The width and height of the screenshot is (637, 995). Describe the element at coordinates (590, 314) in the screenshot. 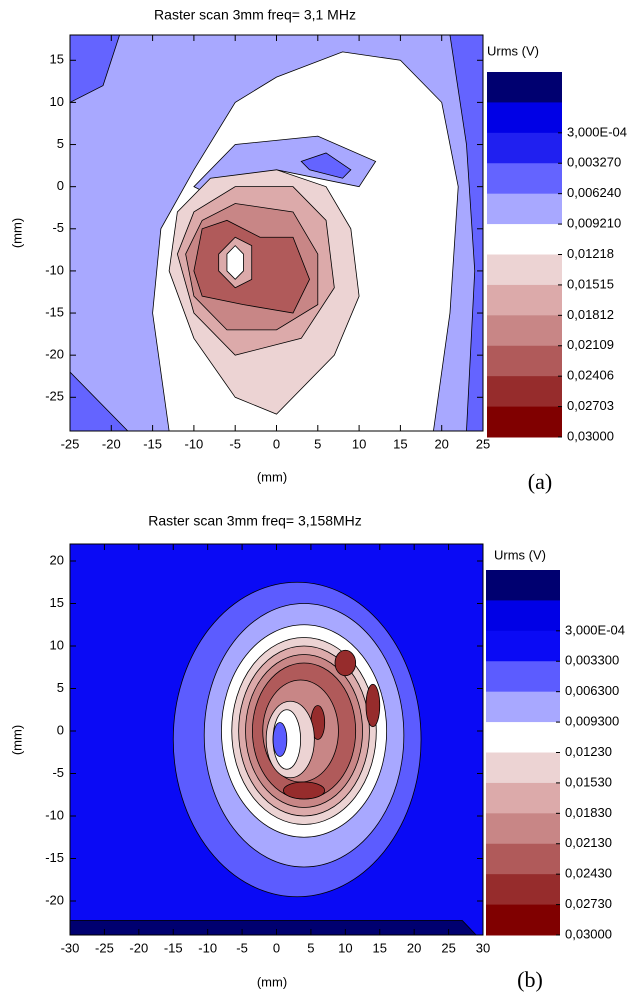

I see `colorbar-label: 0,01812` at that location.